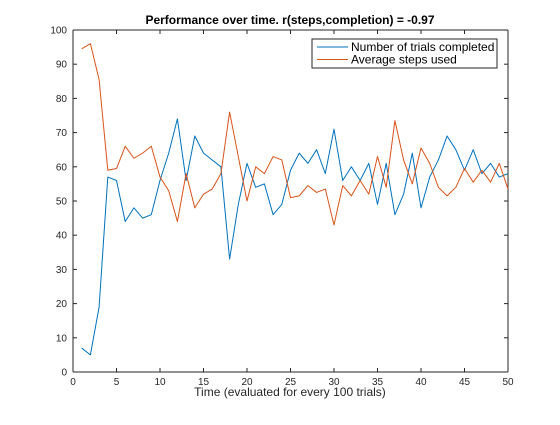  What do you see at coordinates (334, 382) in the screenshot?
I see `x-tick-label: 30` at bounding box center [334, 382].